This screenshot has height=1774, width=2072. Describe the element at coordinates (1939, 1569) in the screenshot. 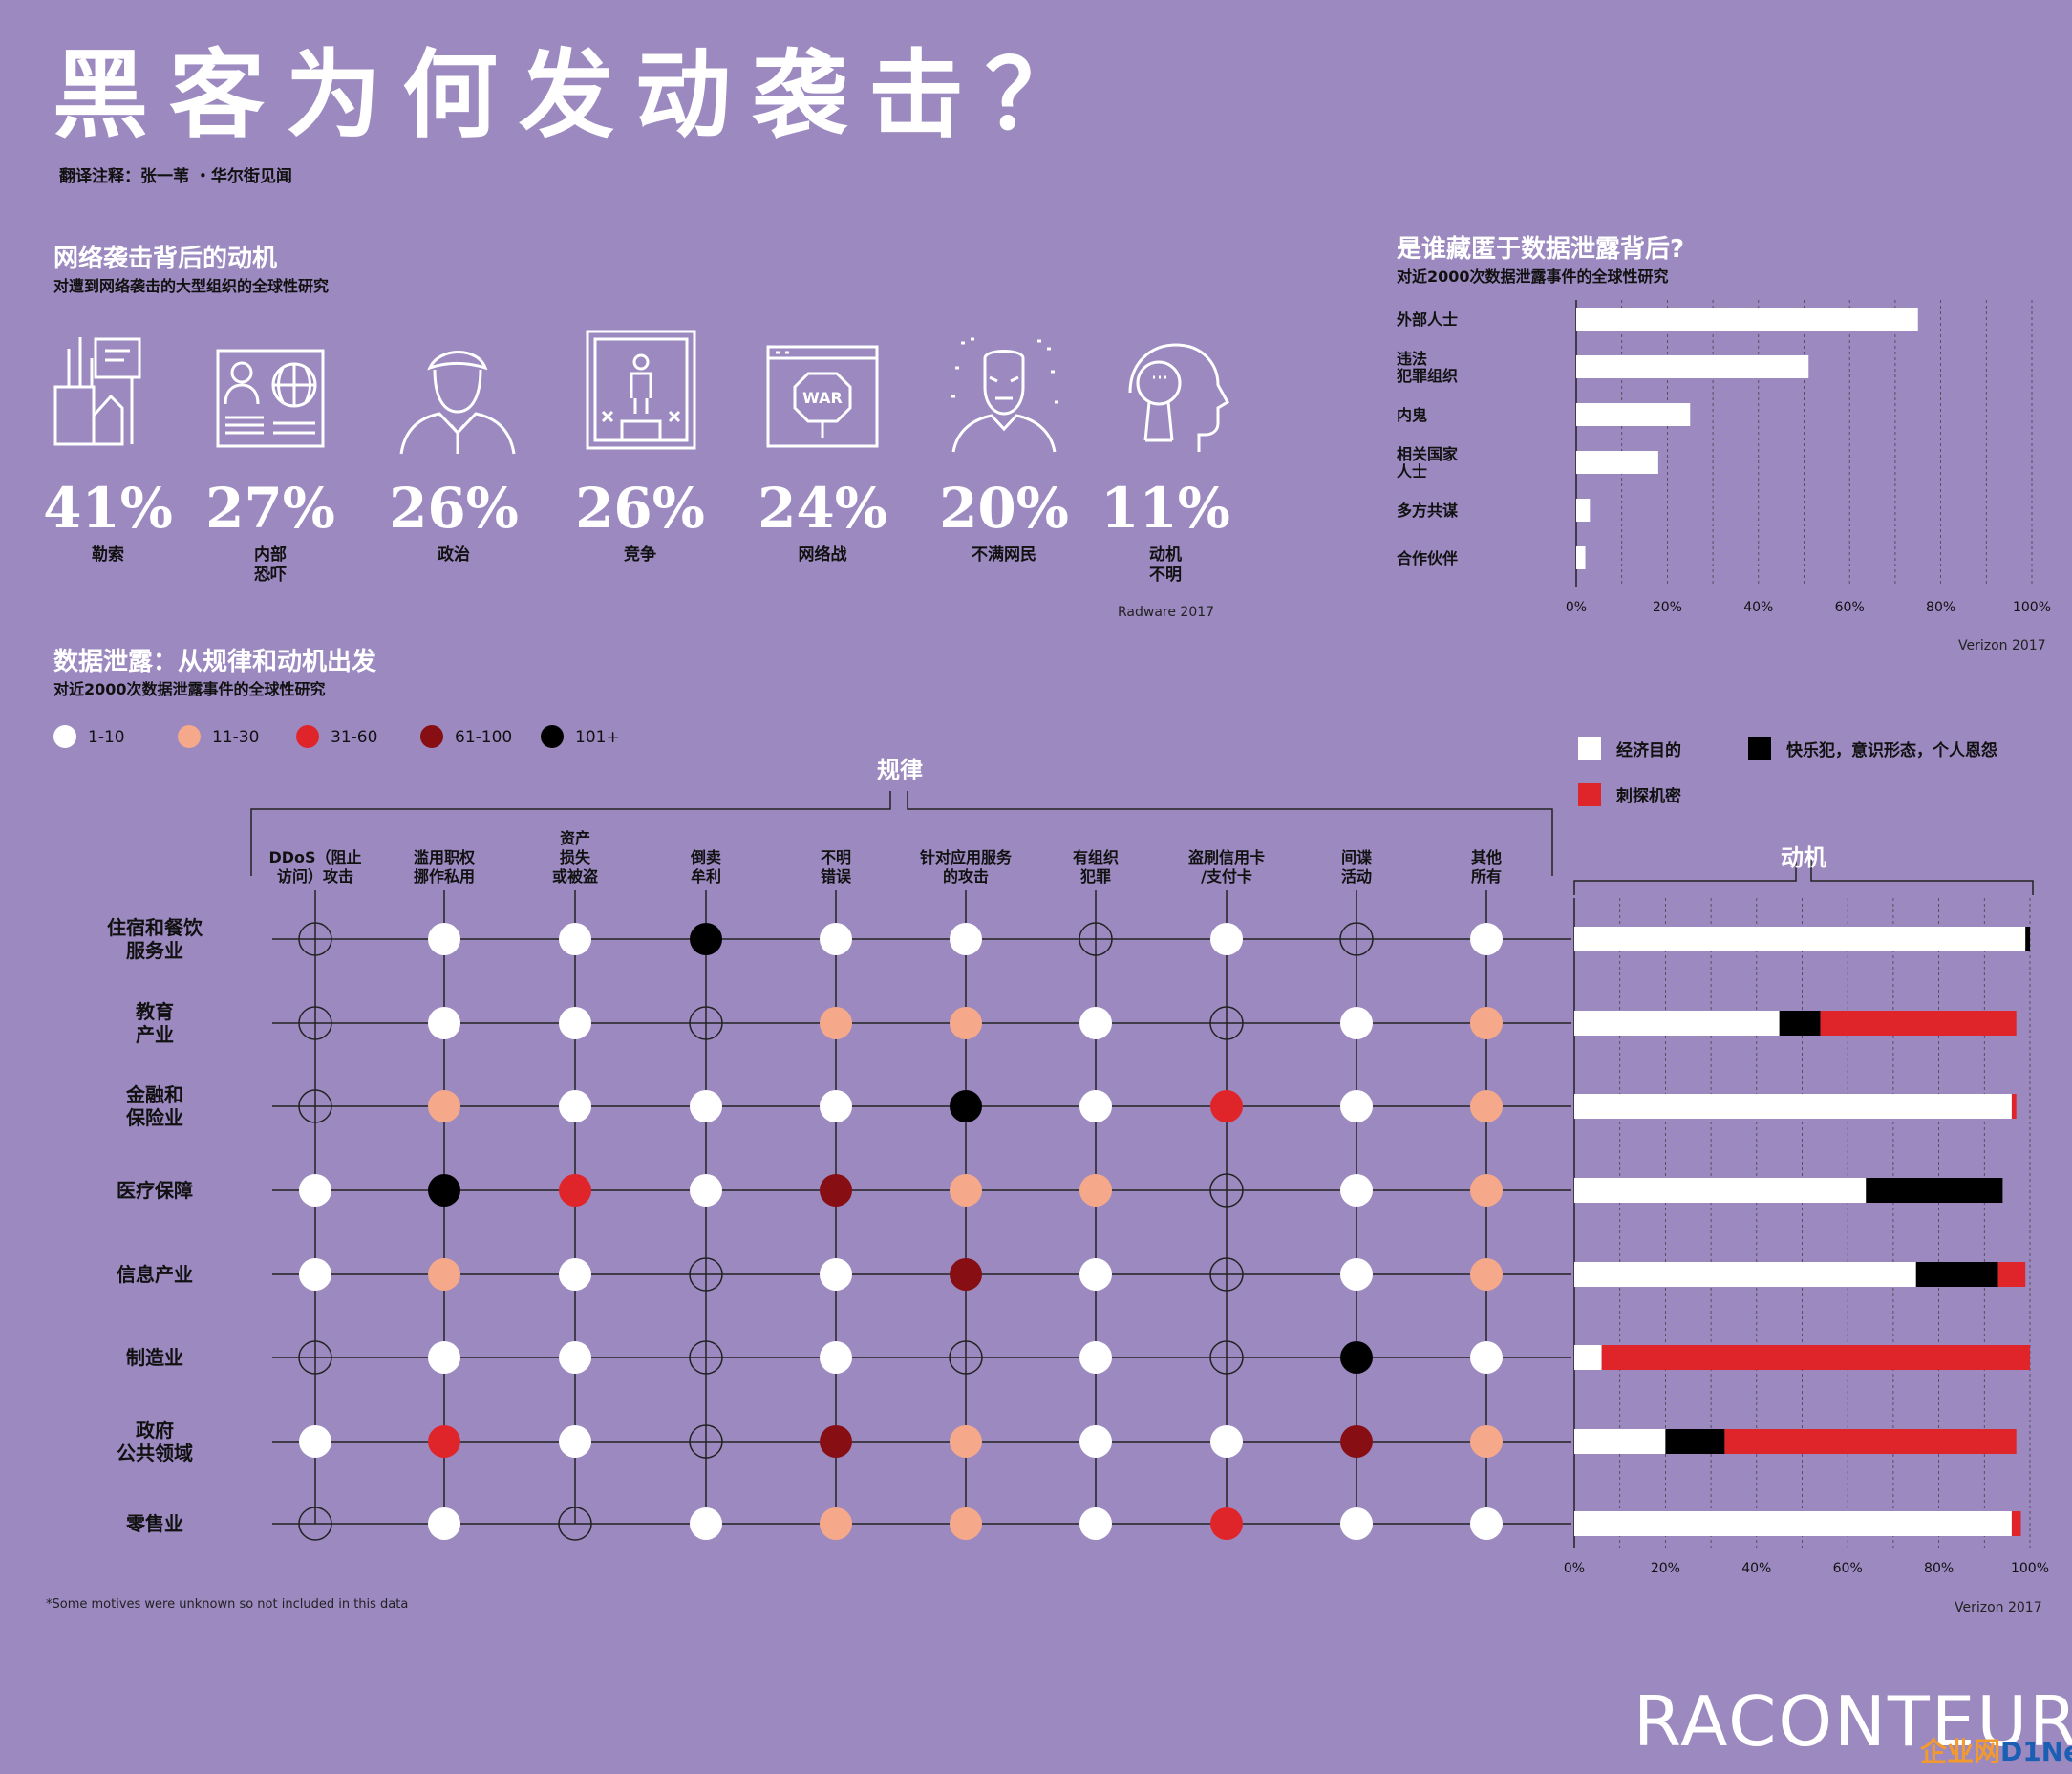

I see `motive-tick-label: 80%` at that location.